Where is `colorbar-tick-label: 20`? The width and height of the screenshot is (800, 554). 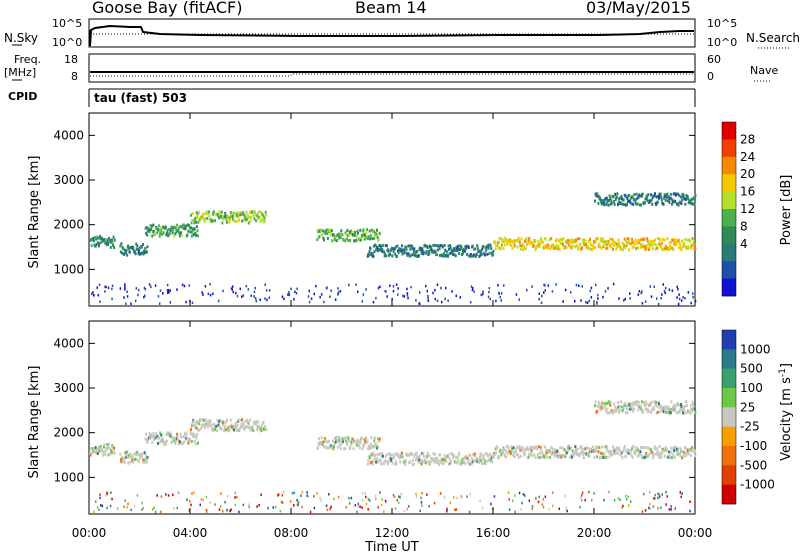 colorbar-tick-label: 20 is located at coordinates (747, 174).